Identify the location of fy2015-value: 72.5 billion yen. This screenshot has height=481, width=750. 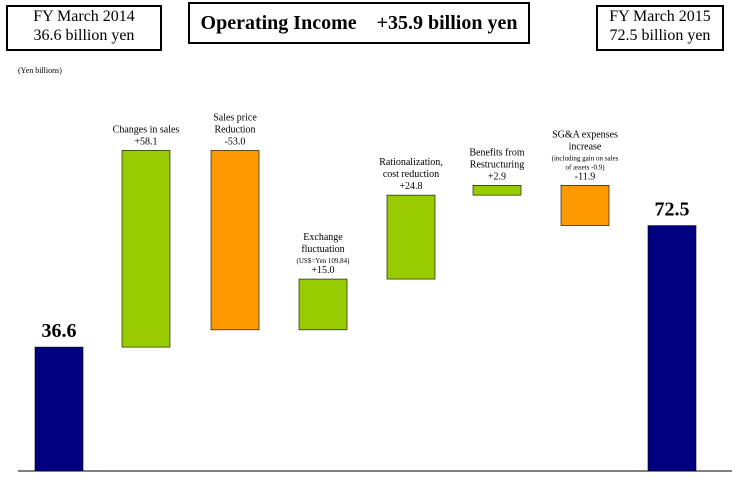
(660, 35).